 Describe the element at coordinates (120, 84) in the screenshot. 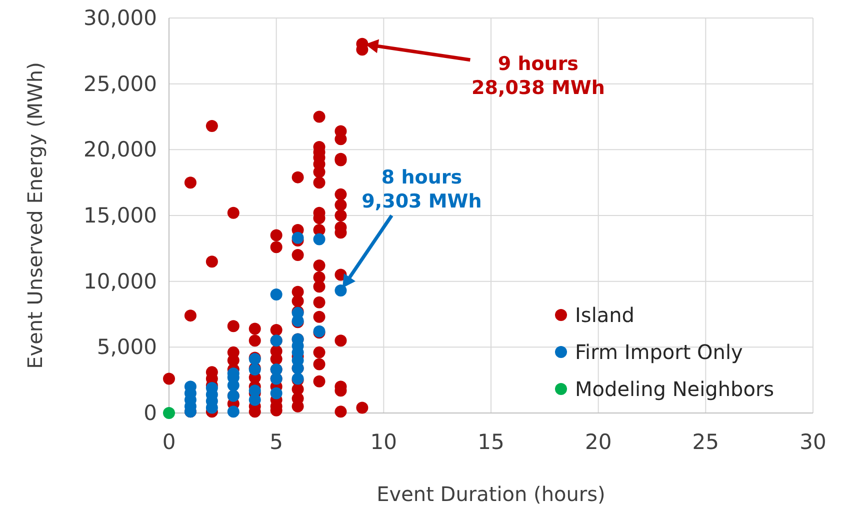

I see `y-tick-label: 25,000` at that location.